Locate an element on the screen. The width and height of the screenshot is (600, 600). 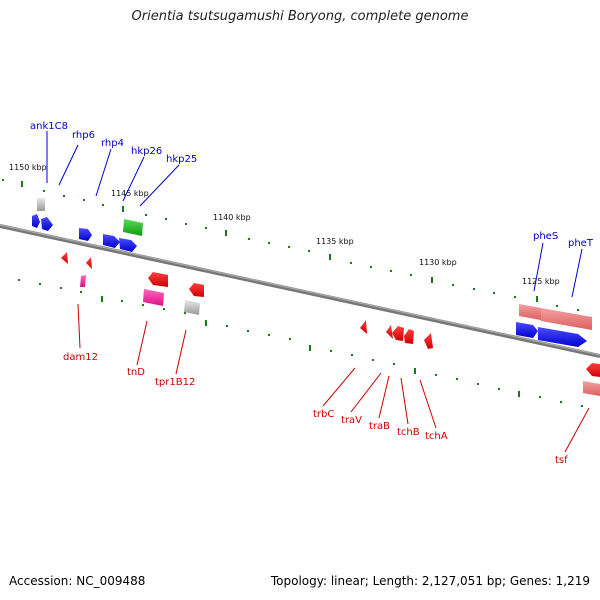
scale-label-1130: 1130 kbp is located at coordinates (438, 262).